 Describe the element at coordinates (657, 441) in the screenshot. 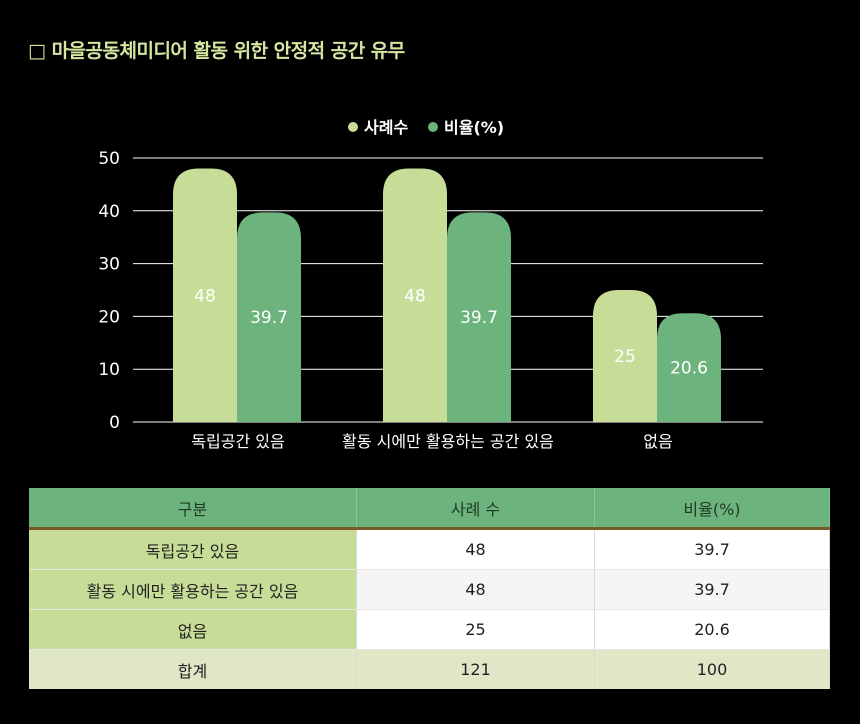

I see `x-tick-label: 없음` at that location.